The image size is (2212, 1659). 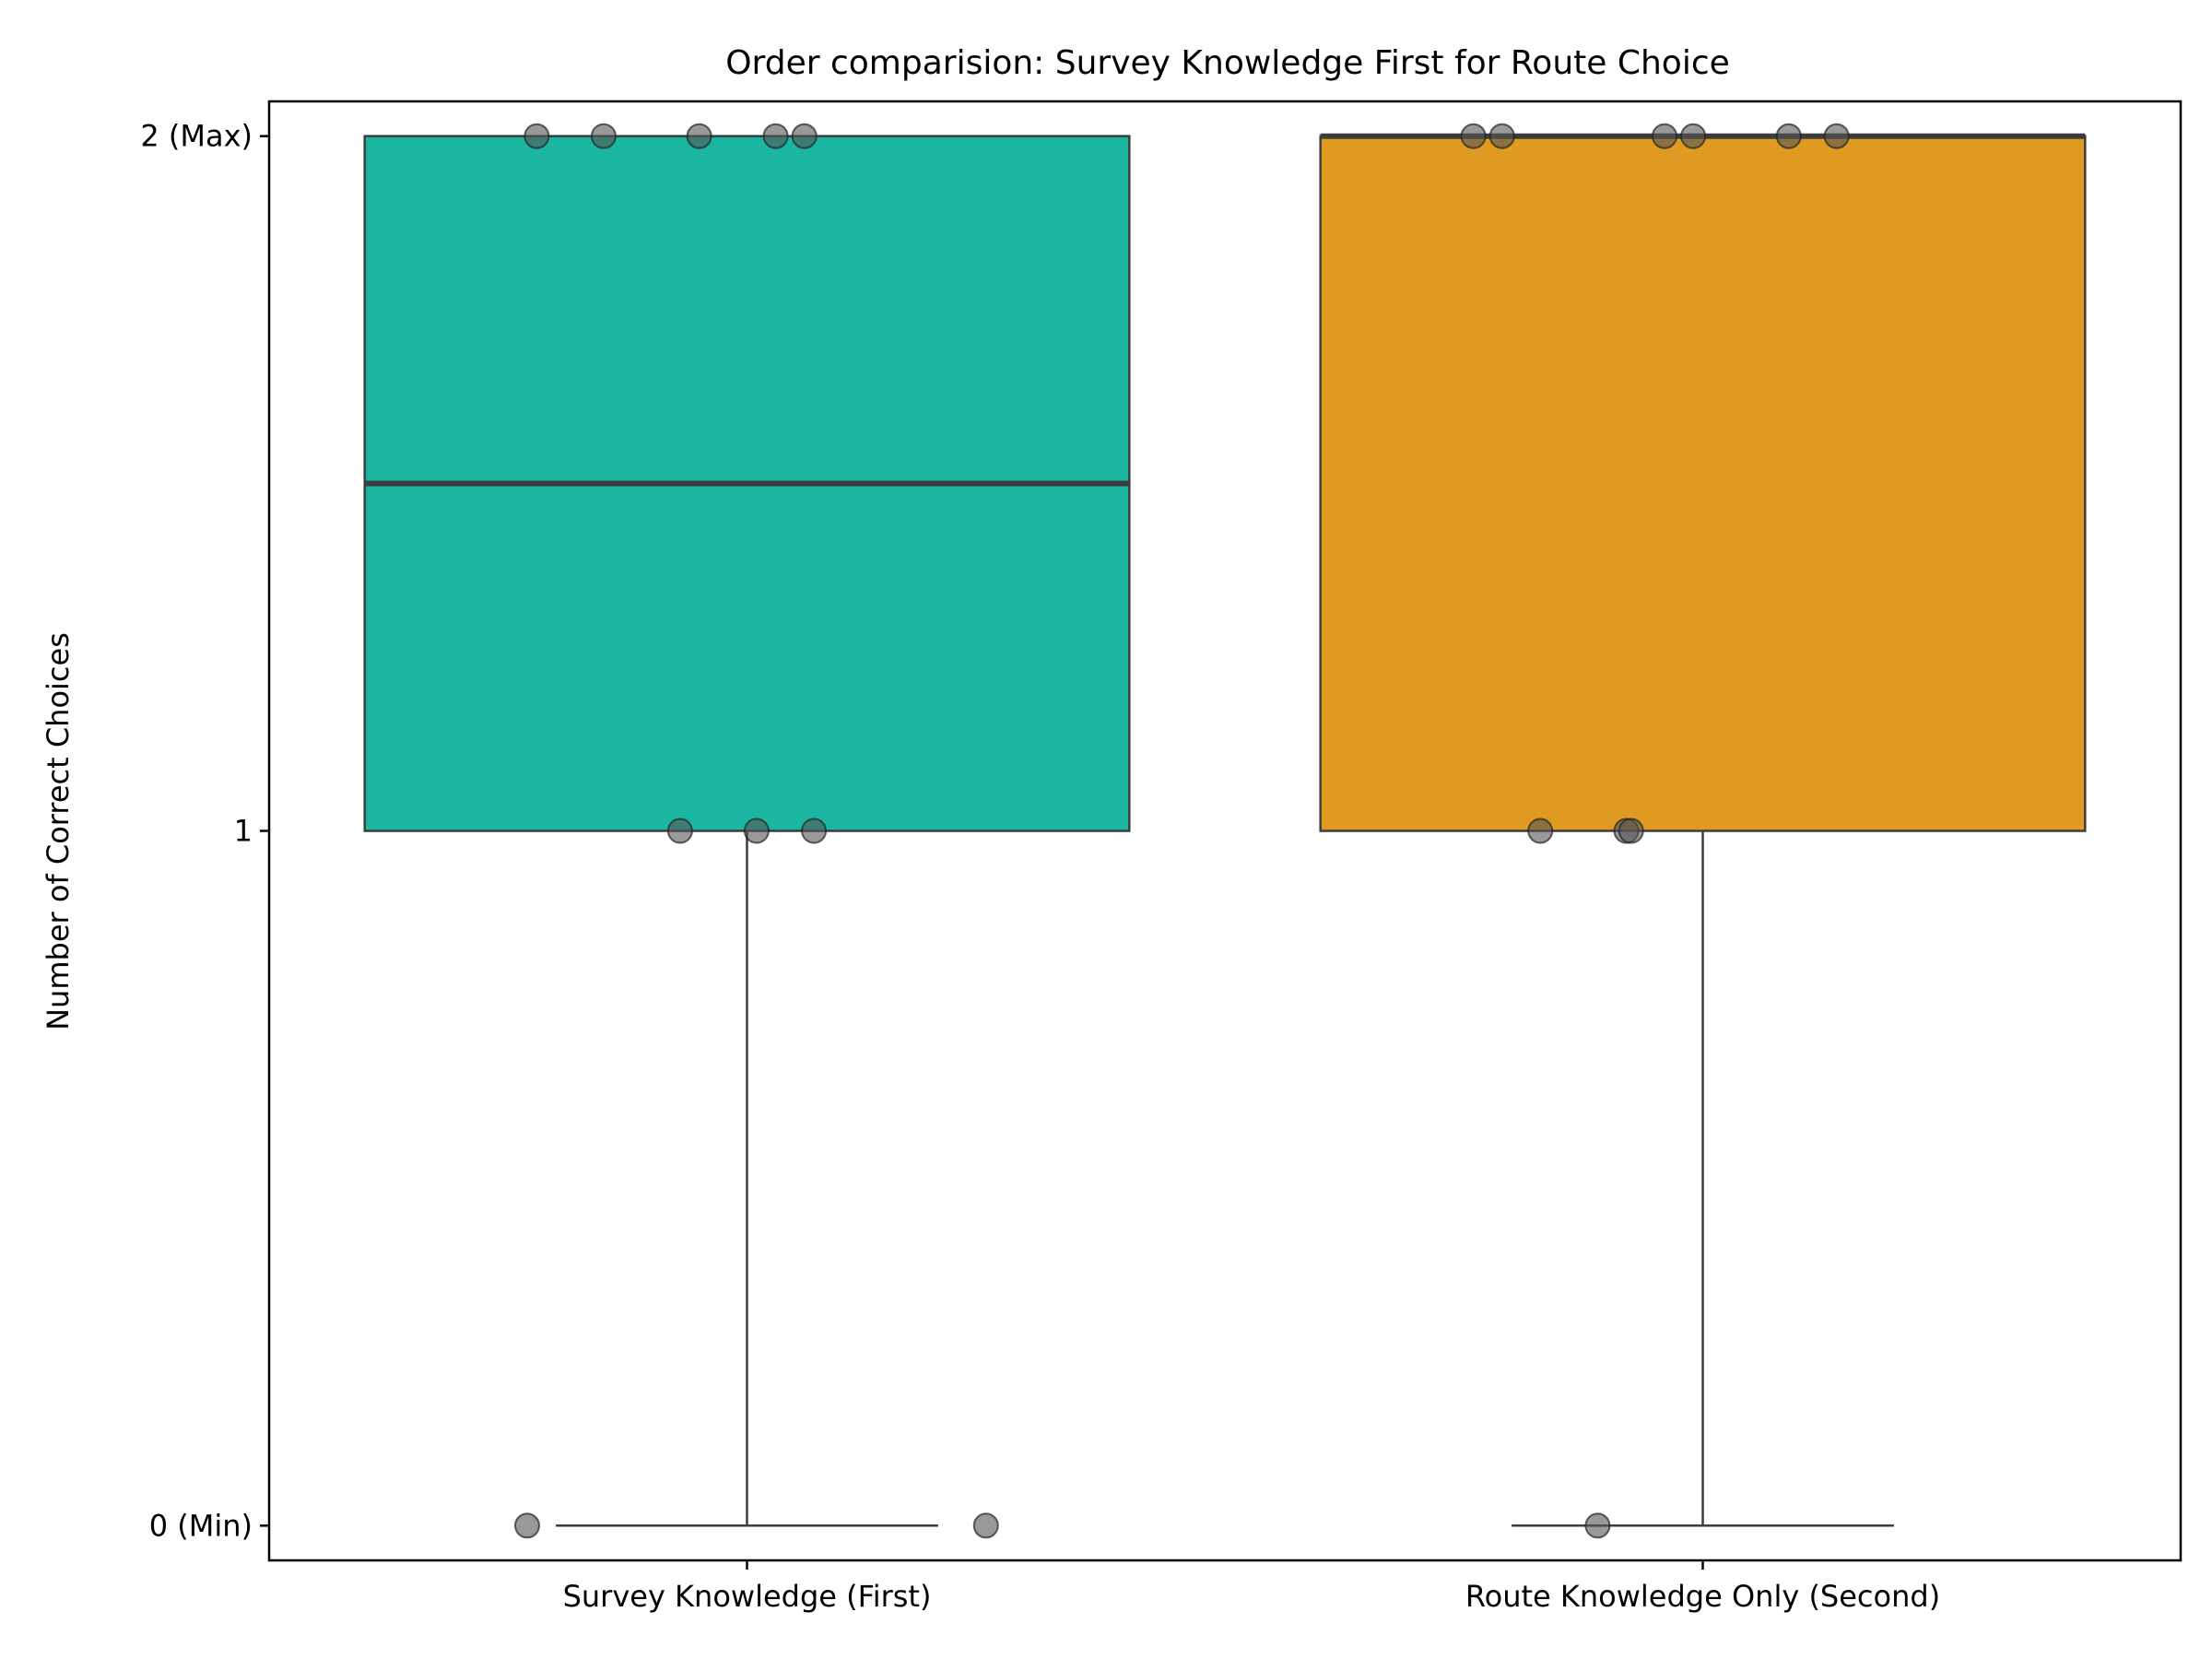 I want to click on y-tick-label: 0 (Min), so click(x=201, y=1525).